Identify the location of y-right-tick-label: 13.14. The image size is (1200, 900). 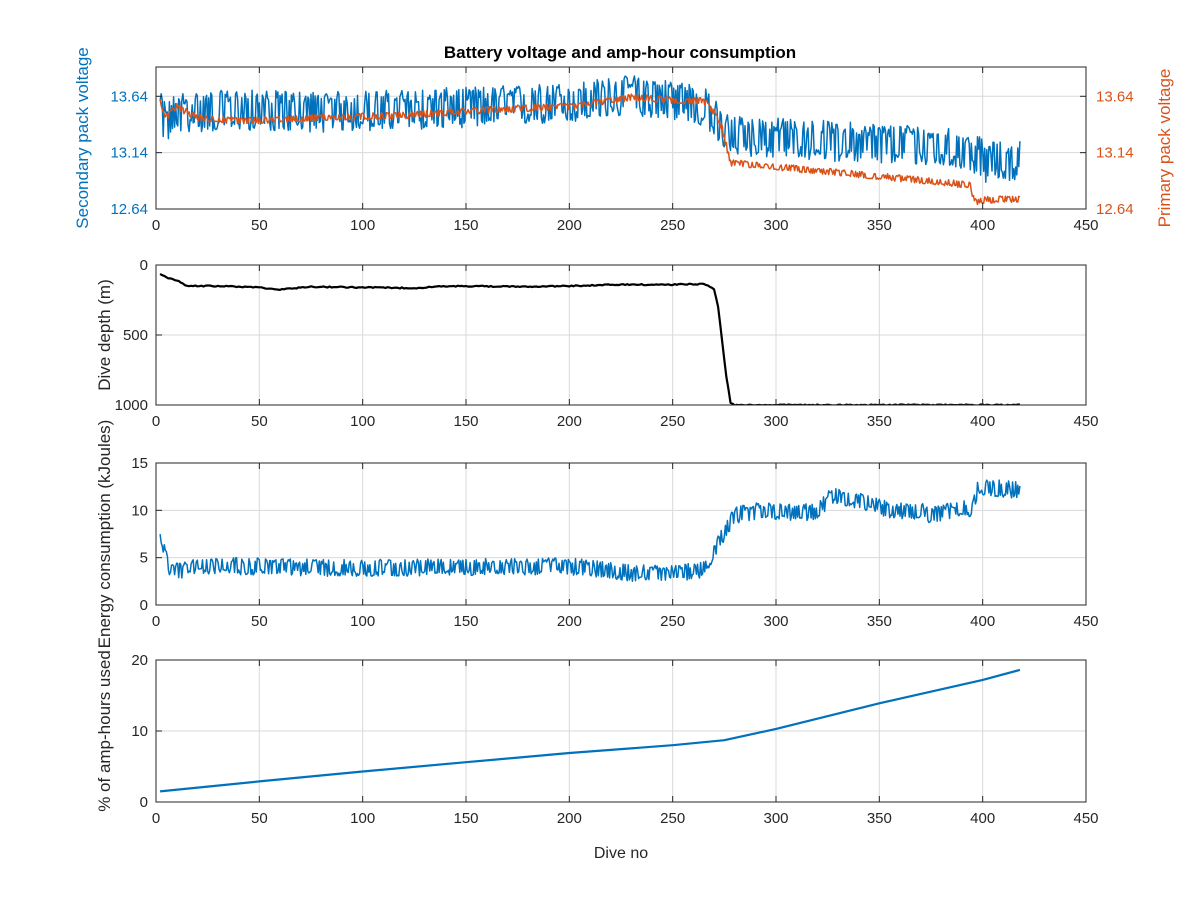
(1115, 153).